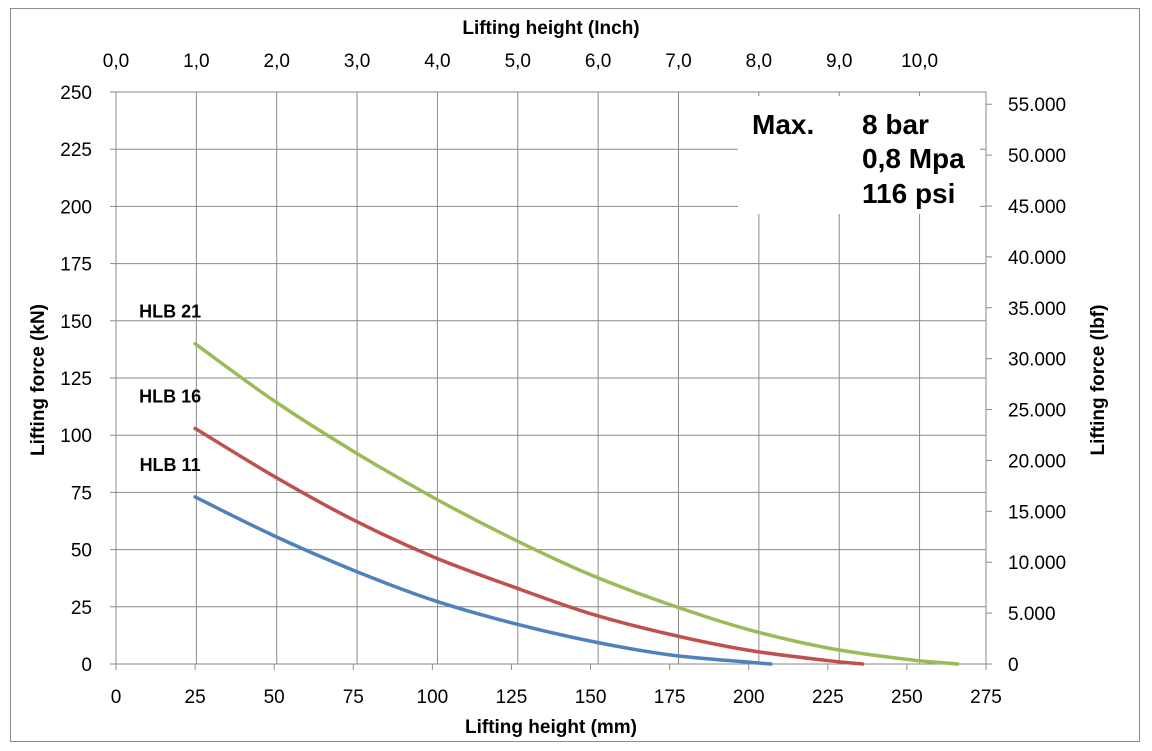 The width and height of the screenshot is (1152, 751). I want to click on bottom-tick-label: 0, so click(116, 697).